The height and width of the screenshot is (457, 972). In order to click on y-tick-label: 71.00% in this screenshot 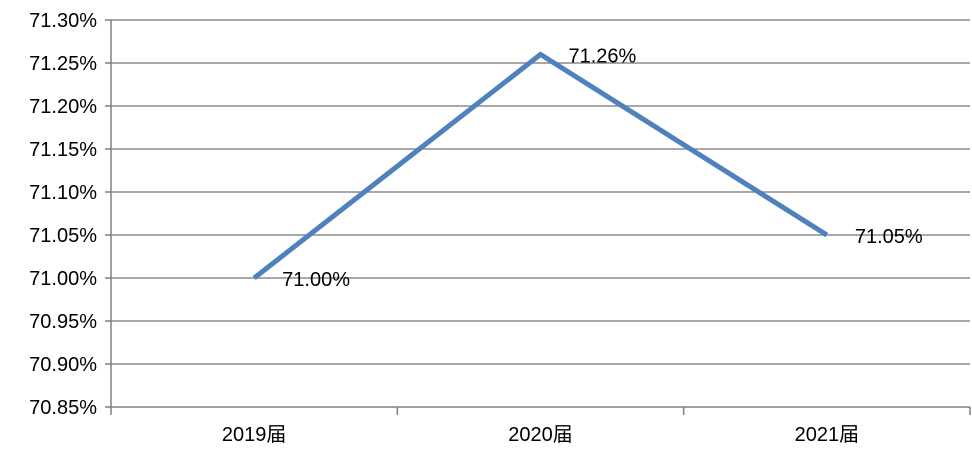, I will do `click(63, 279)`.